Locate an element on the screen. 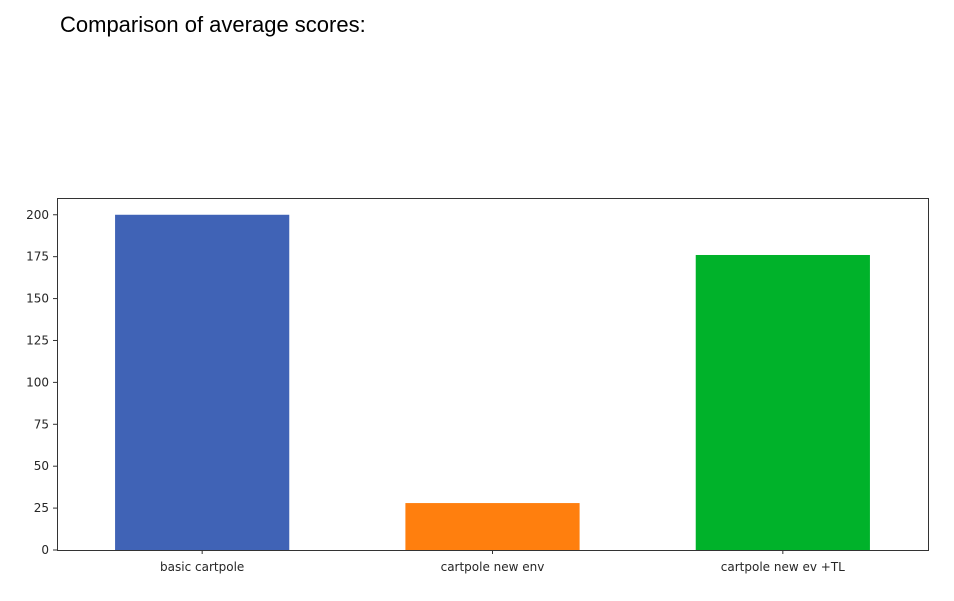 Image resolution: width=954 pixels, height=601 pixels. y-tick-label-75: 75 is located at coordinates (41, 424).